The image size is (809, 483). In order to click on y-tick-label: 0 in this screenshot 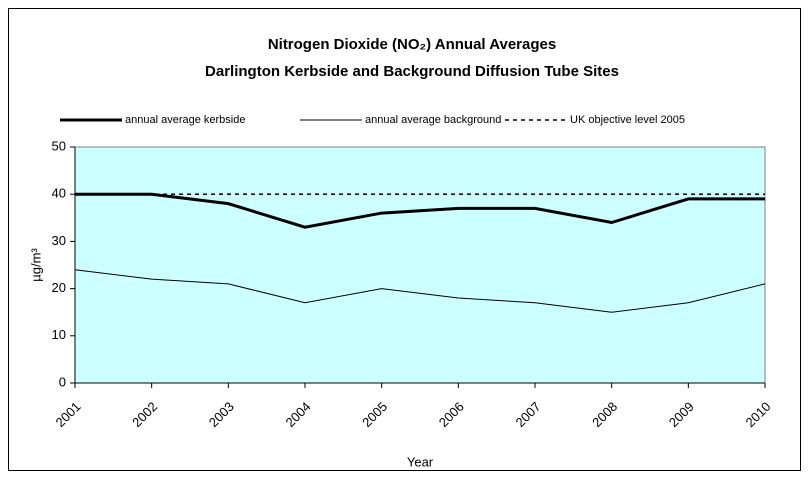, I will do `click(62, 381)`.